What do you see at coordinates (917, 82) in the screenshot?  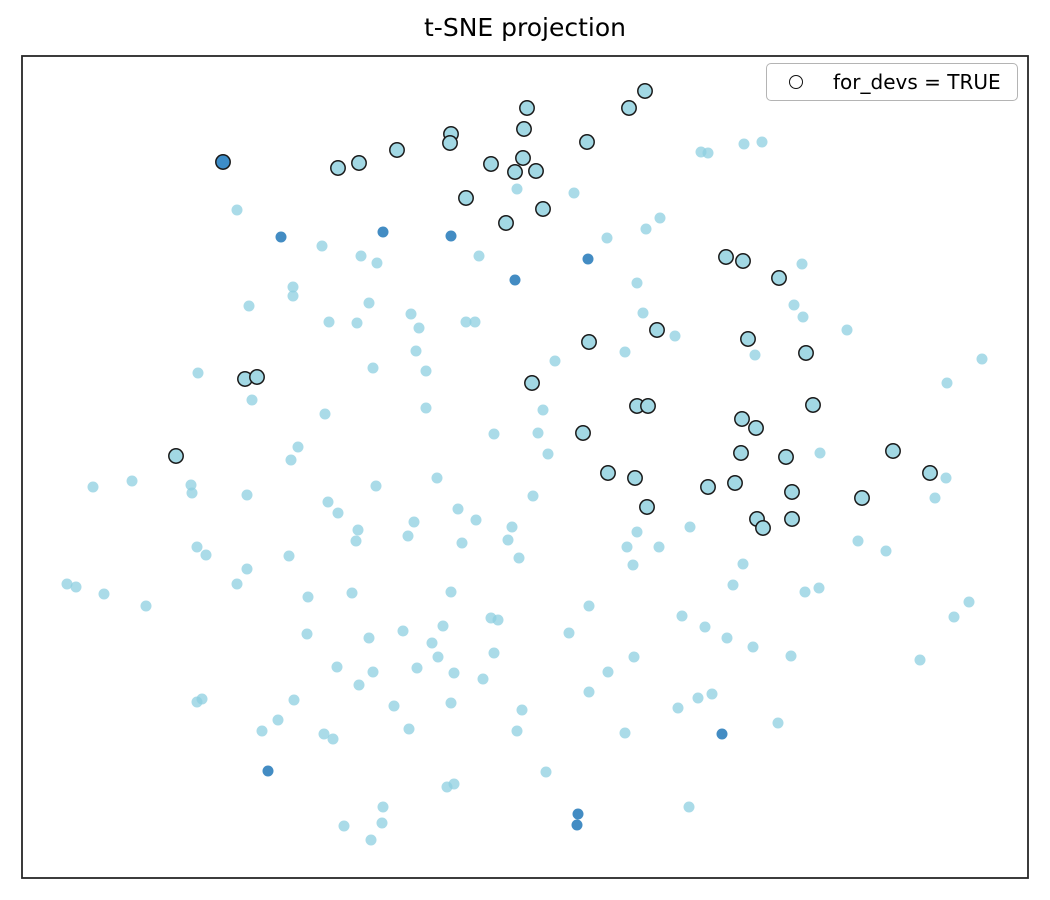 I see `legend-label: for_devs = TRUE` at bounding box center [917, 82].